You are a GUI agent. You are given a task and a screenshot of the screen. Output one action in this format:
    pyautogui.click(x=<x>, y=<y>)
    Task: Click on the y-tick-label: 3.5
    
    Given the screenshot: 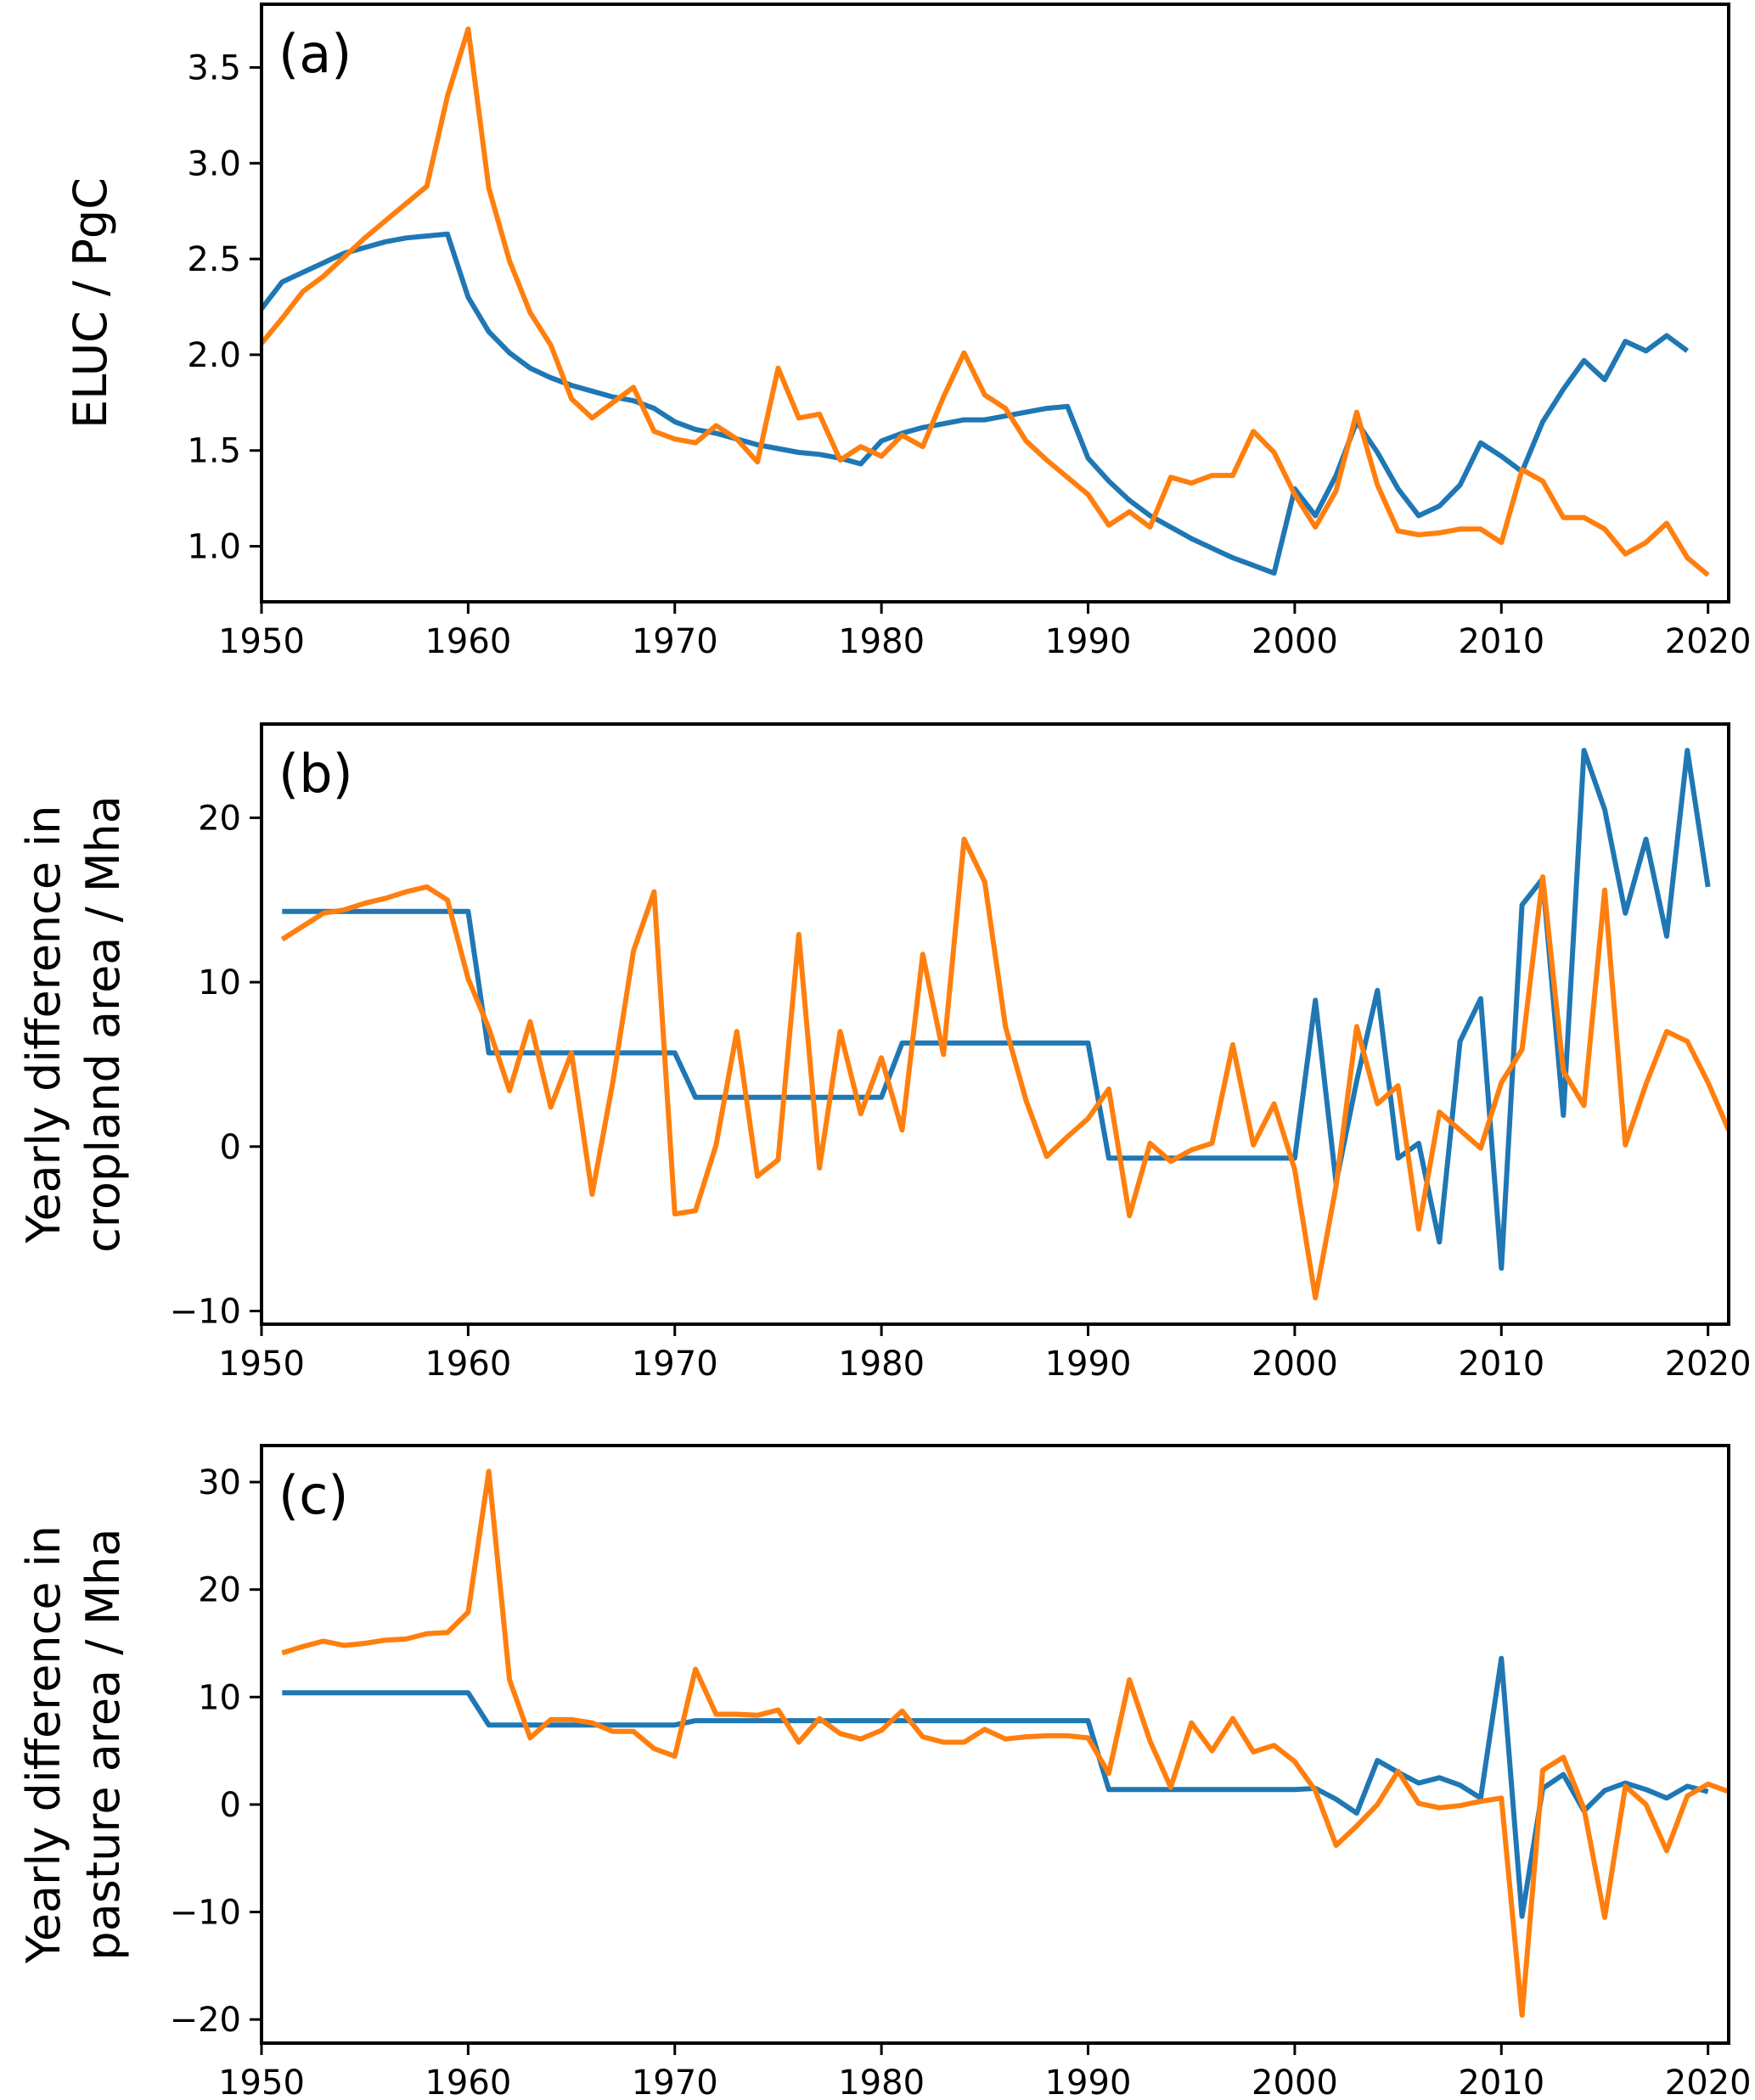 What is the action you would take?
    pyautogui.click(x=214, y=67)
    